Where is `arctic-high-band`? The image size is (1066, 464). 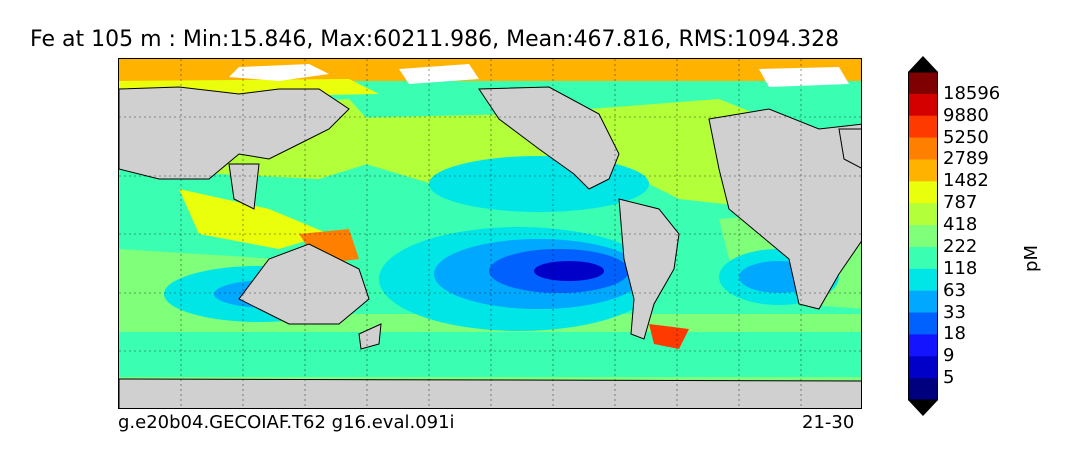
arctic-high-band is located at coordinates (490, 70).